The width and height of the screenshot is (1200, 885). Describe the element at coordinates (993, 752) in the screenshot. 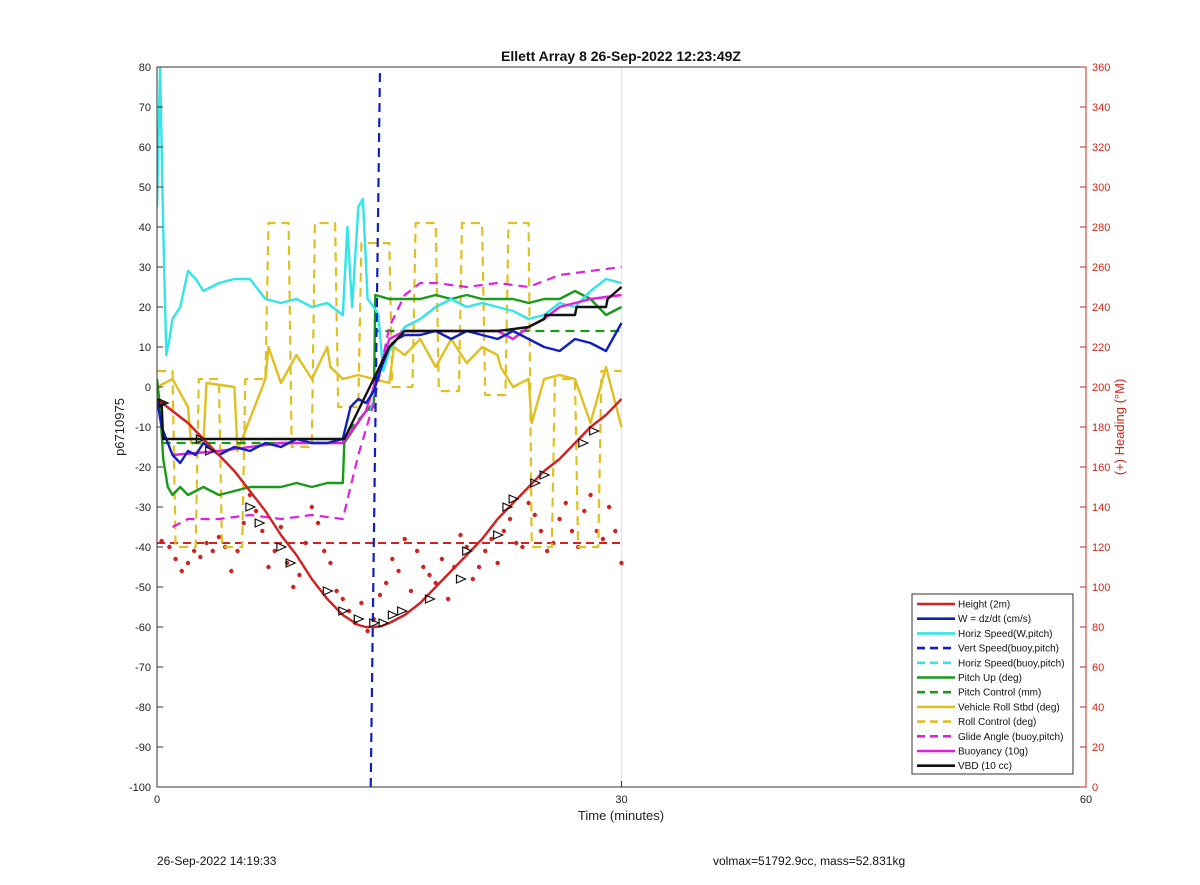

I see `legend-label: Buoyancy (10g)` at that location.